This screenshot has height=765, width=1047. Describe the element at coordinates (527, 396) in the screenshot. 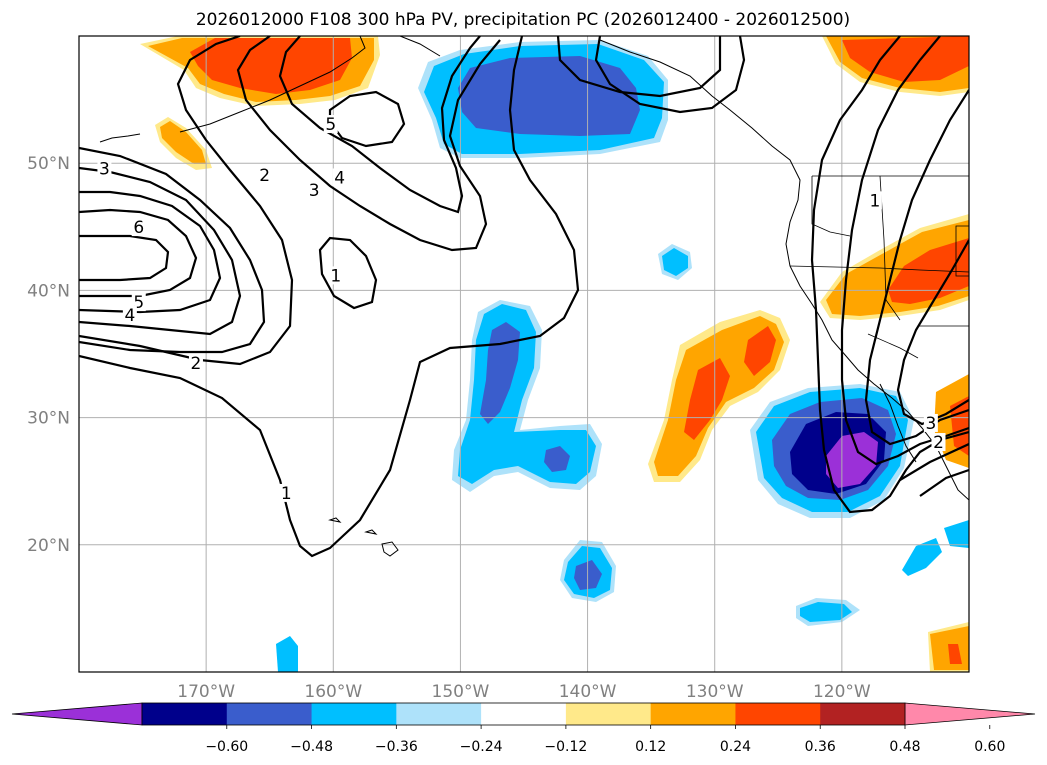

I see `pc-negative-central-pacific` at that location.